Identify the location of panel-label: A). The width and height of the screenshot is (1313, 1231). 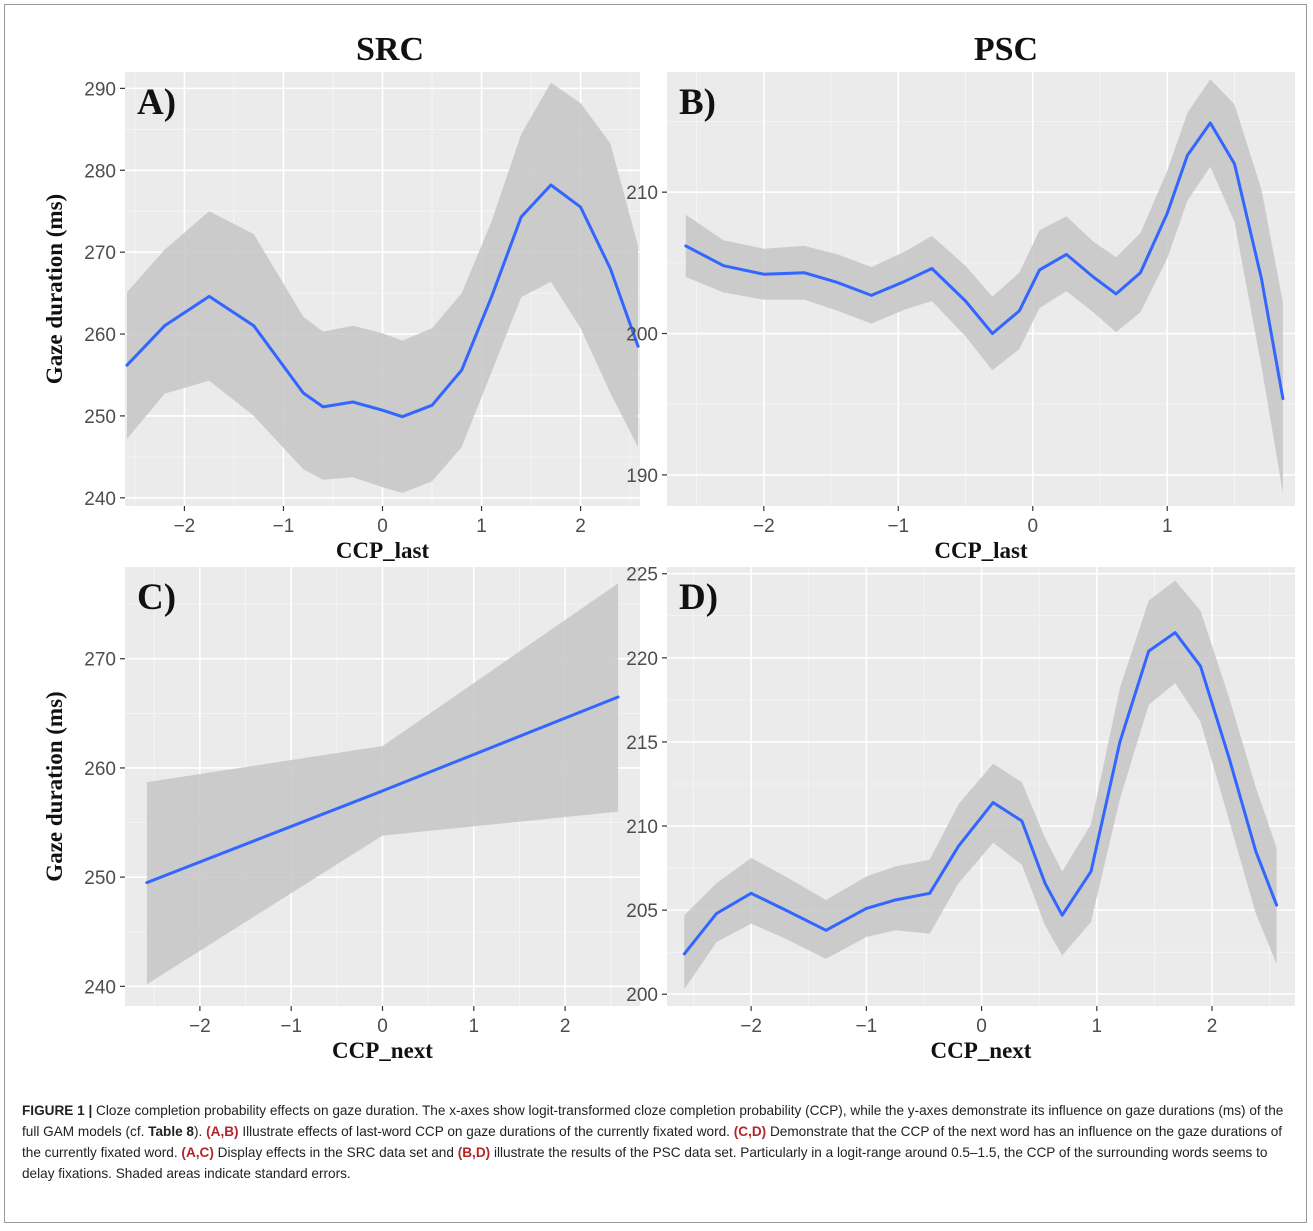
(156, 102).